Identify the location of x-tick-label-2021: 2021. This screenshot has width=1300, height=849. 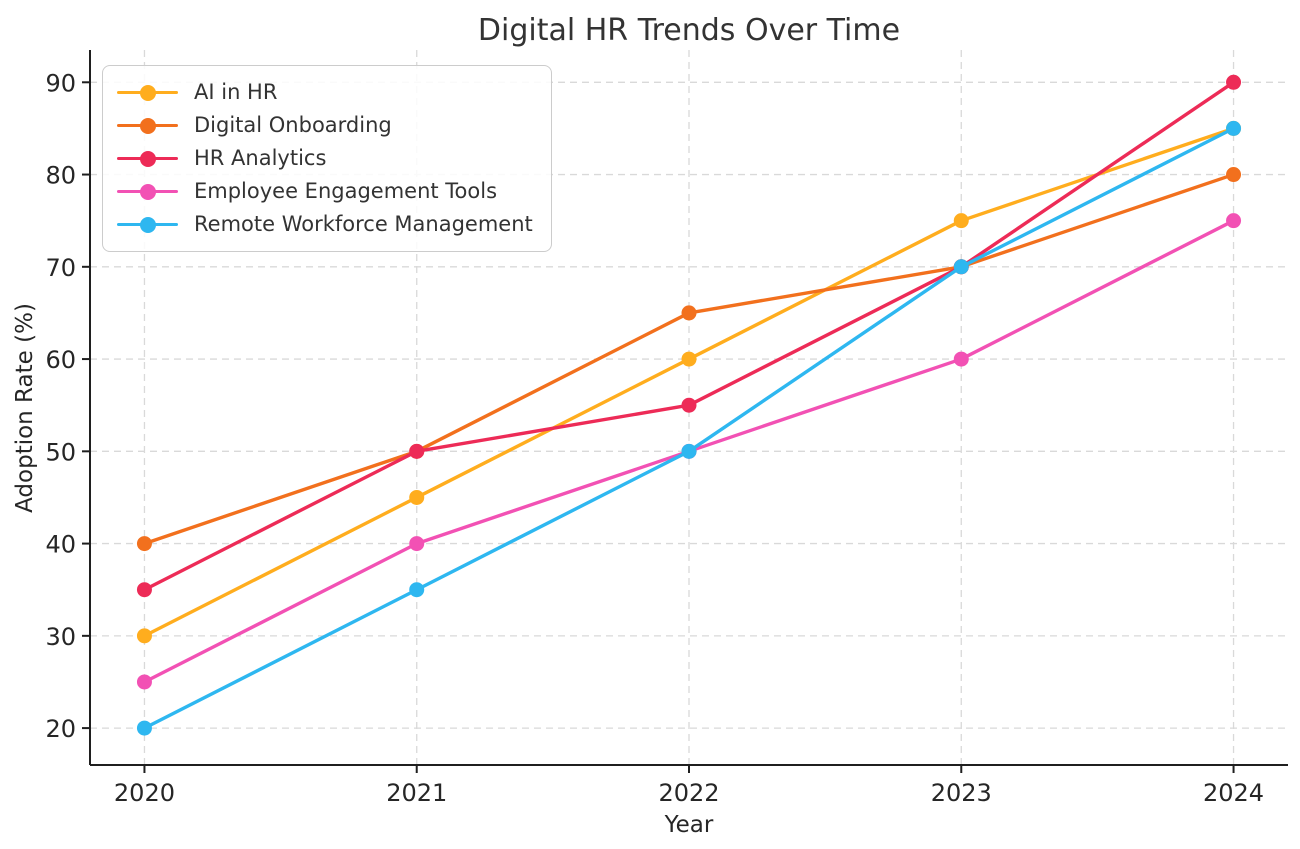
(416, 793).